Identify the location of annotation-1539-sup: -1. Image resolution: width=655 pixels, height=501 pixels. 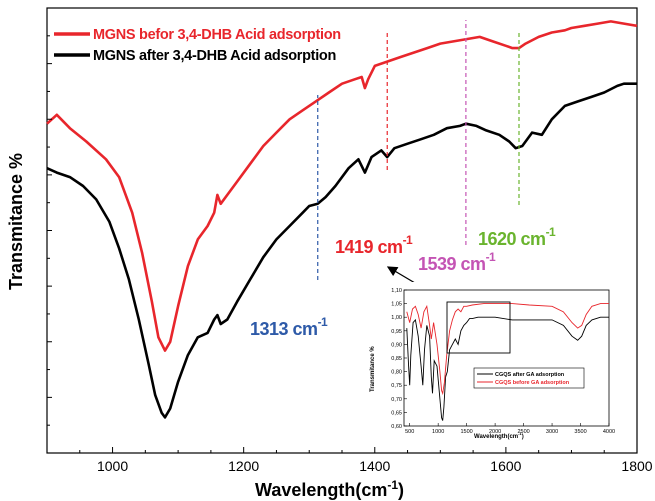
(491, 257).